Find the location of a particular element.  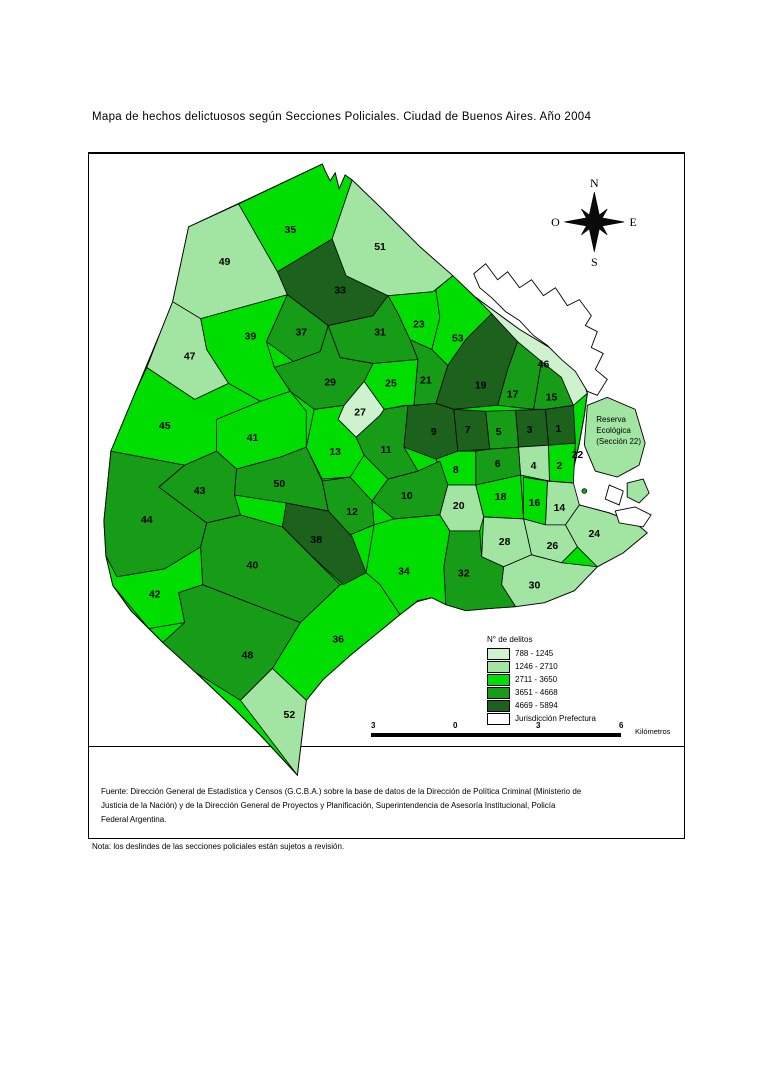

section-label-49: 49 is located at coordinates (225, 262).